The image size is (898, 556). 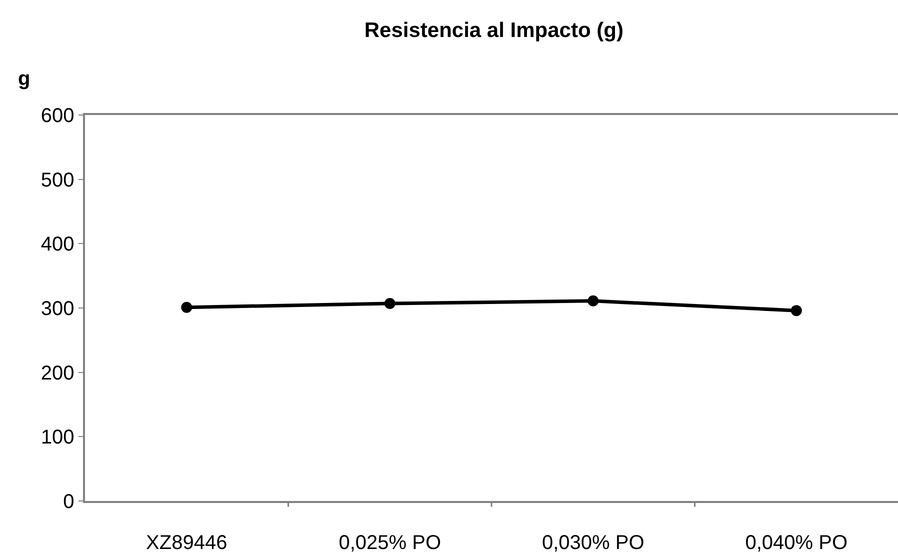 I want to click on y-tick-label: 200, so click(x=57, y=373).